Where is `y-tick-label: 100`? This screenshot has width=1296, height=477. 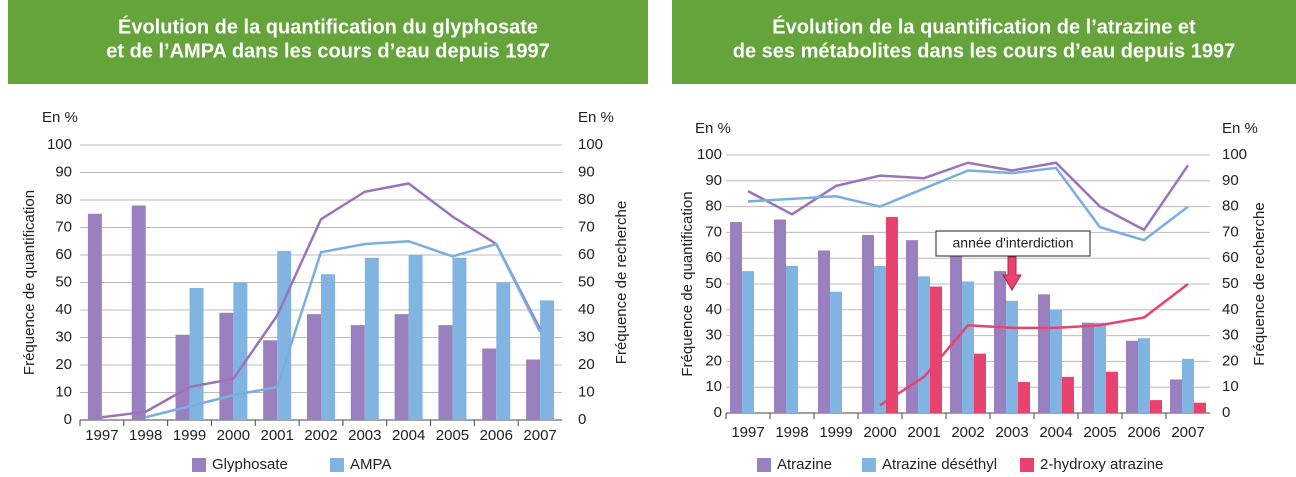 y-tick-label: 100 is located at coordinates (709, 154).